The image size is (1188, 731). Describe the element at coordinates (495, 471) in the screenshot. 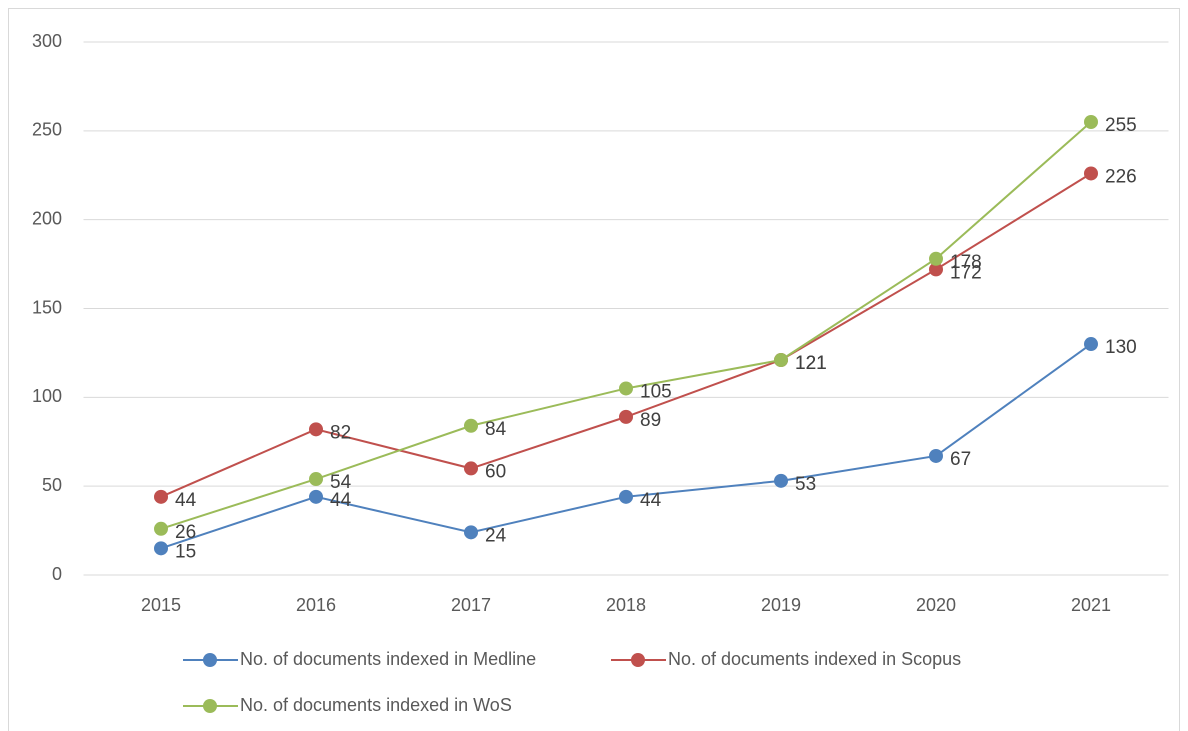

I see `data-label: 60` at that location.